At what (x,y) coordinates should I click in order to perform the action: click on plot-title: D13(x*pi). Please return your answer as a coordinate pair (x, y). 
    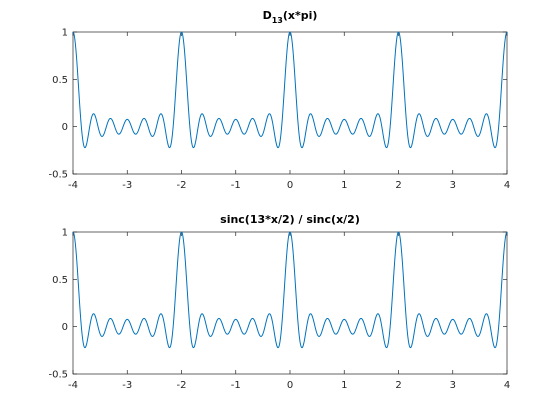
    Looking at the image, I should click on (290, 17).